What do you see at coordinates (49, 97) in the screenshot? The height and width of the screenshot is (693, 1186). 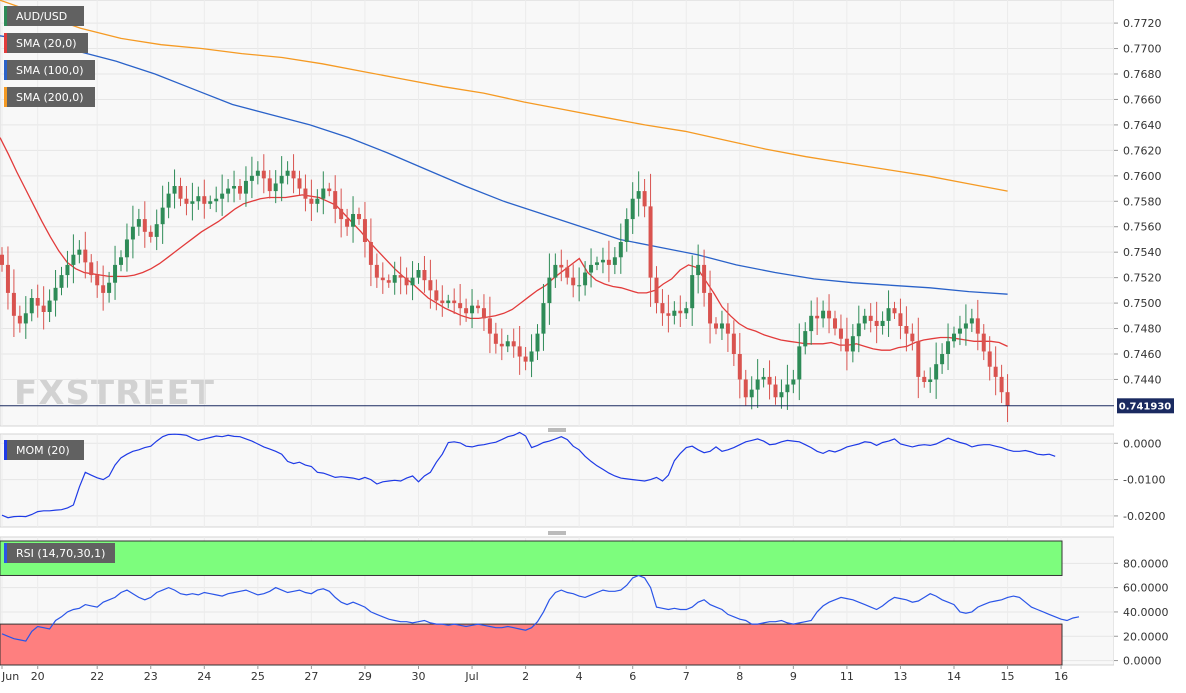 I see `legend-sma200: SMA (200,0)` at bounding box center [49, 97].